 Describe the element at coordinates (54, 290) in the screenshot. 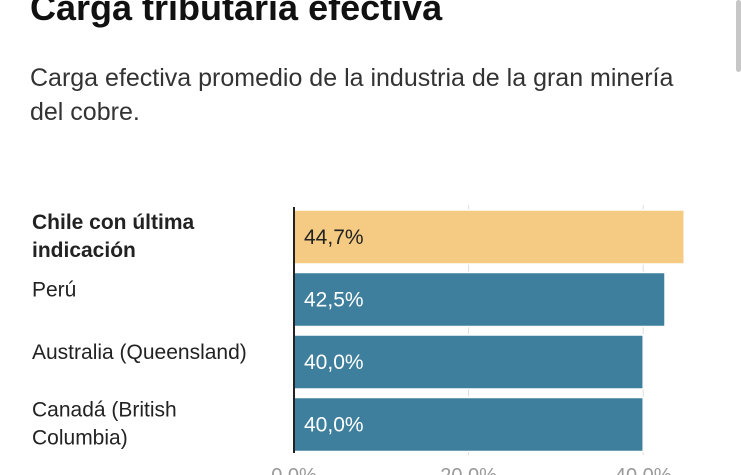

I see `category-label: Perú` at that location.